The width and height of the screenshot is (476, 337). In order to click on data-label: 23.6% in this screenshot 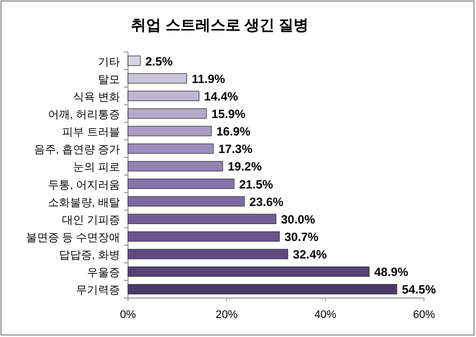, I will do `click(266, 201)`.